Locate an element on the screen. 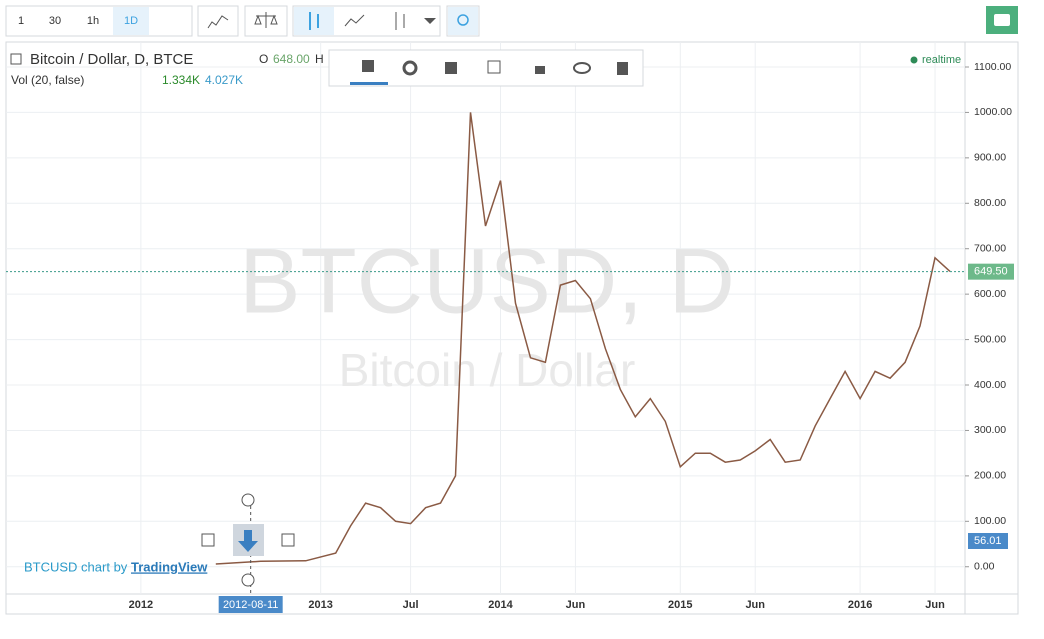 The image size is (1044, 639). y-tick-label: 100.00 is located at coordinates (990, 521).